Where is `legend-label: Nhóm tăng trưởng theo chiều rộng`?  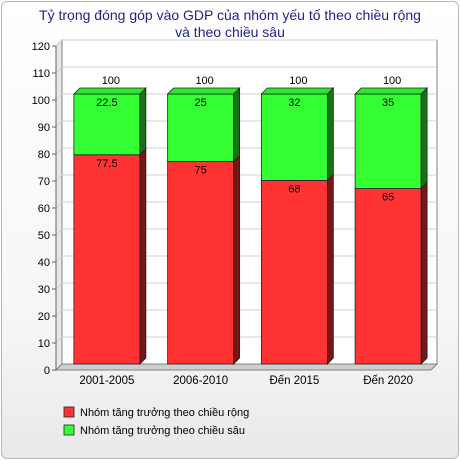 legend-label: Nhóm tăng trưởng theo chiều rộng is located at coordinates (164, 413).